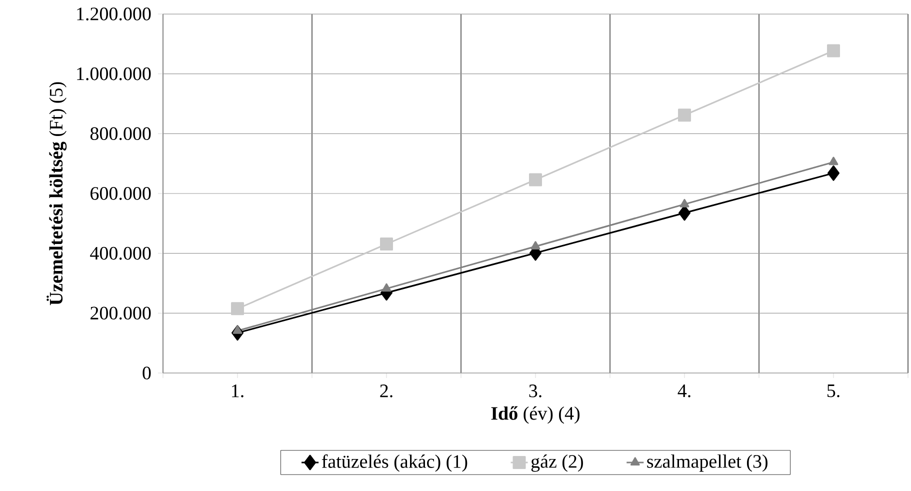  Describe the element at coordinates (386, 391) in the screenshot. I see `x-tick-label: 2.` at that location.